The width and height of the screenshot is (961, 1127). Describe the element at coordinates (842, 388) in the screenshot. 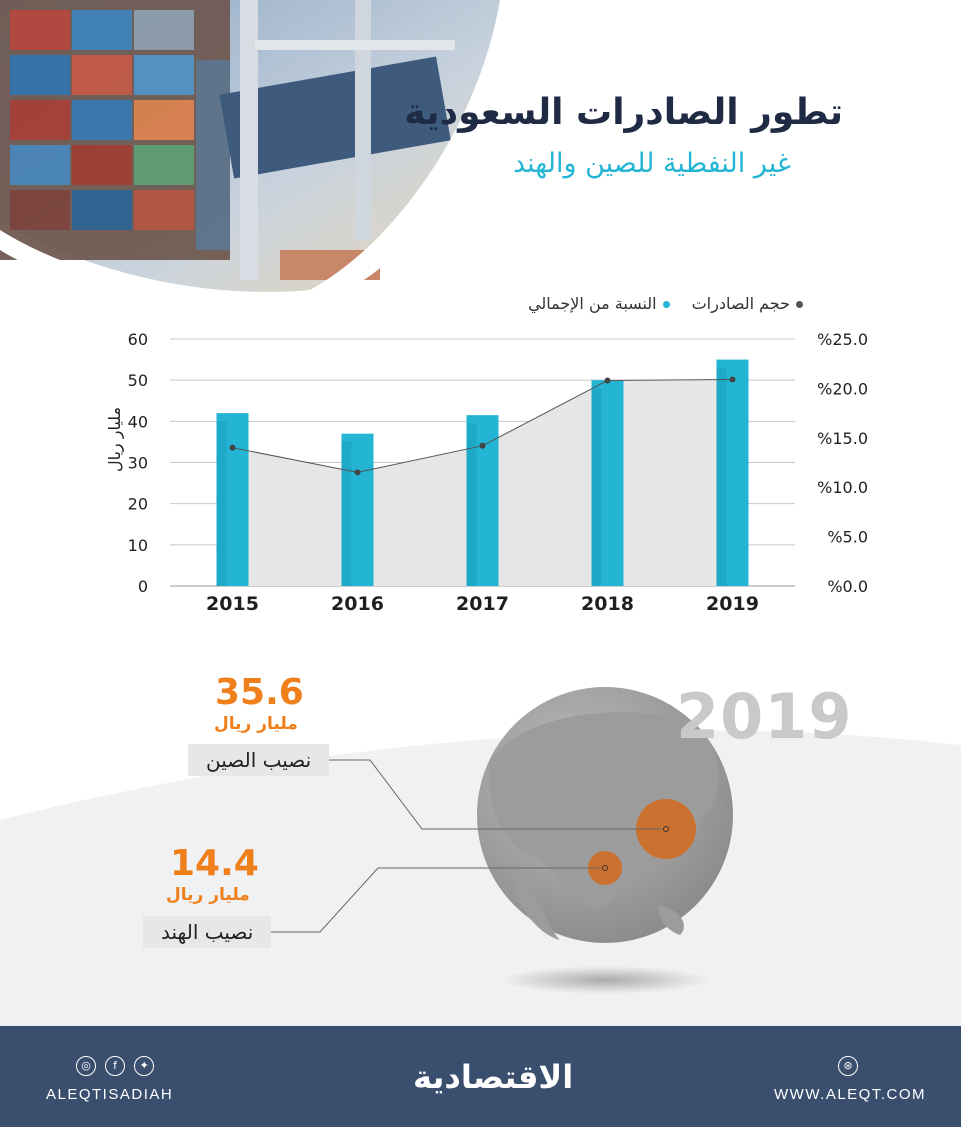

I see `y2-tick-label: %20.0` at that location.